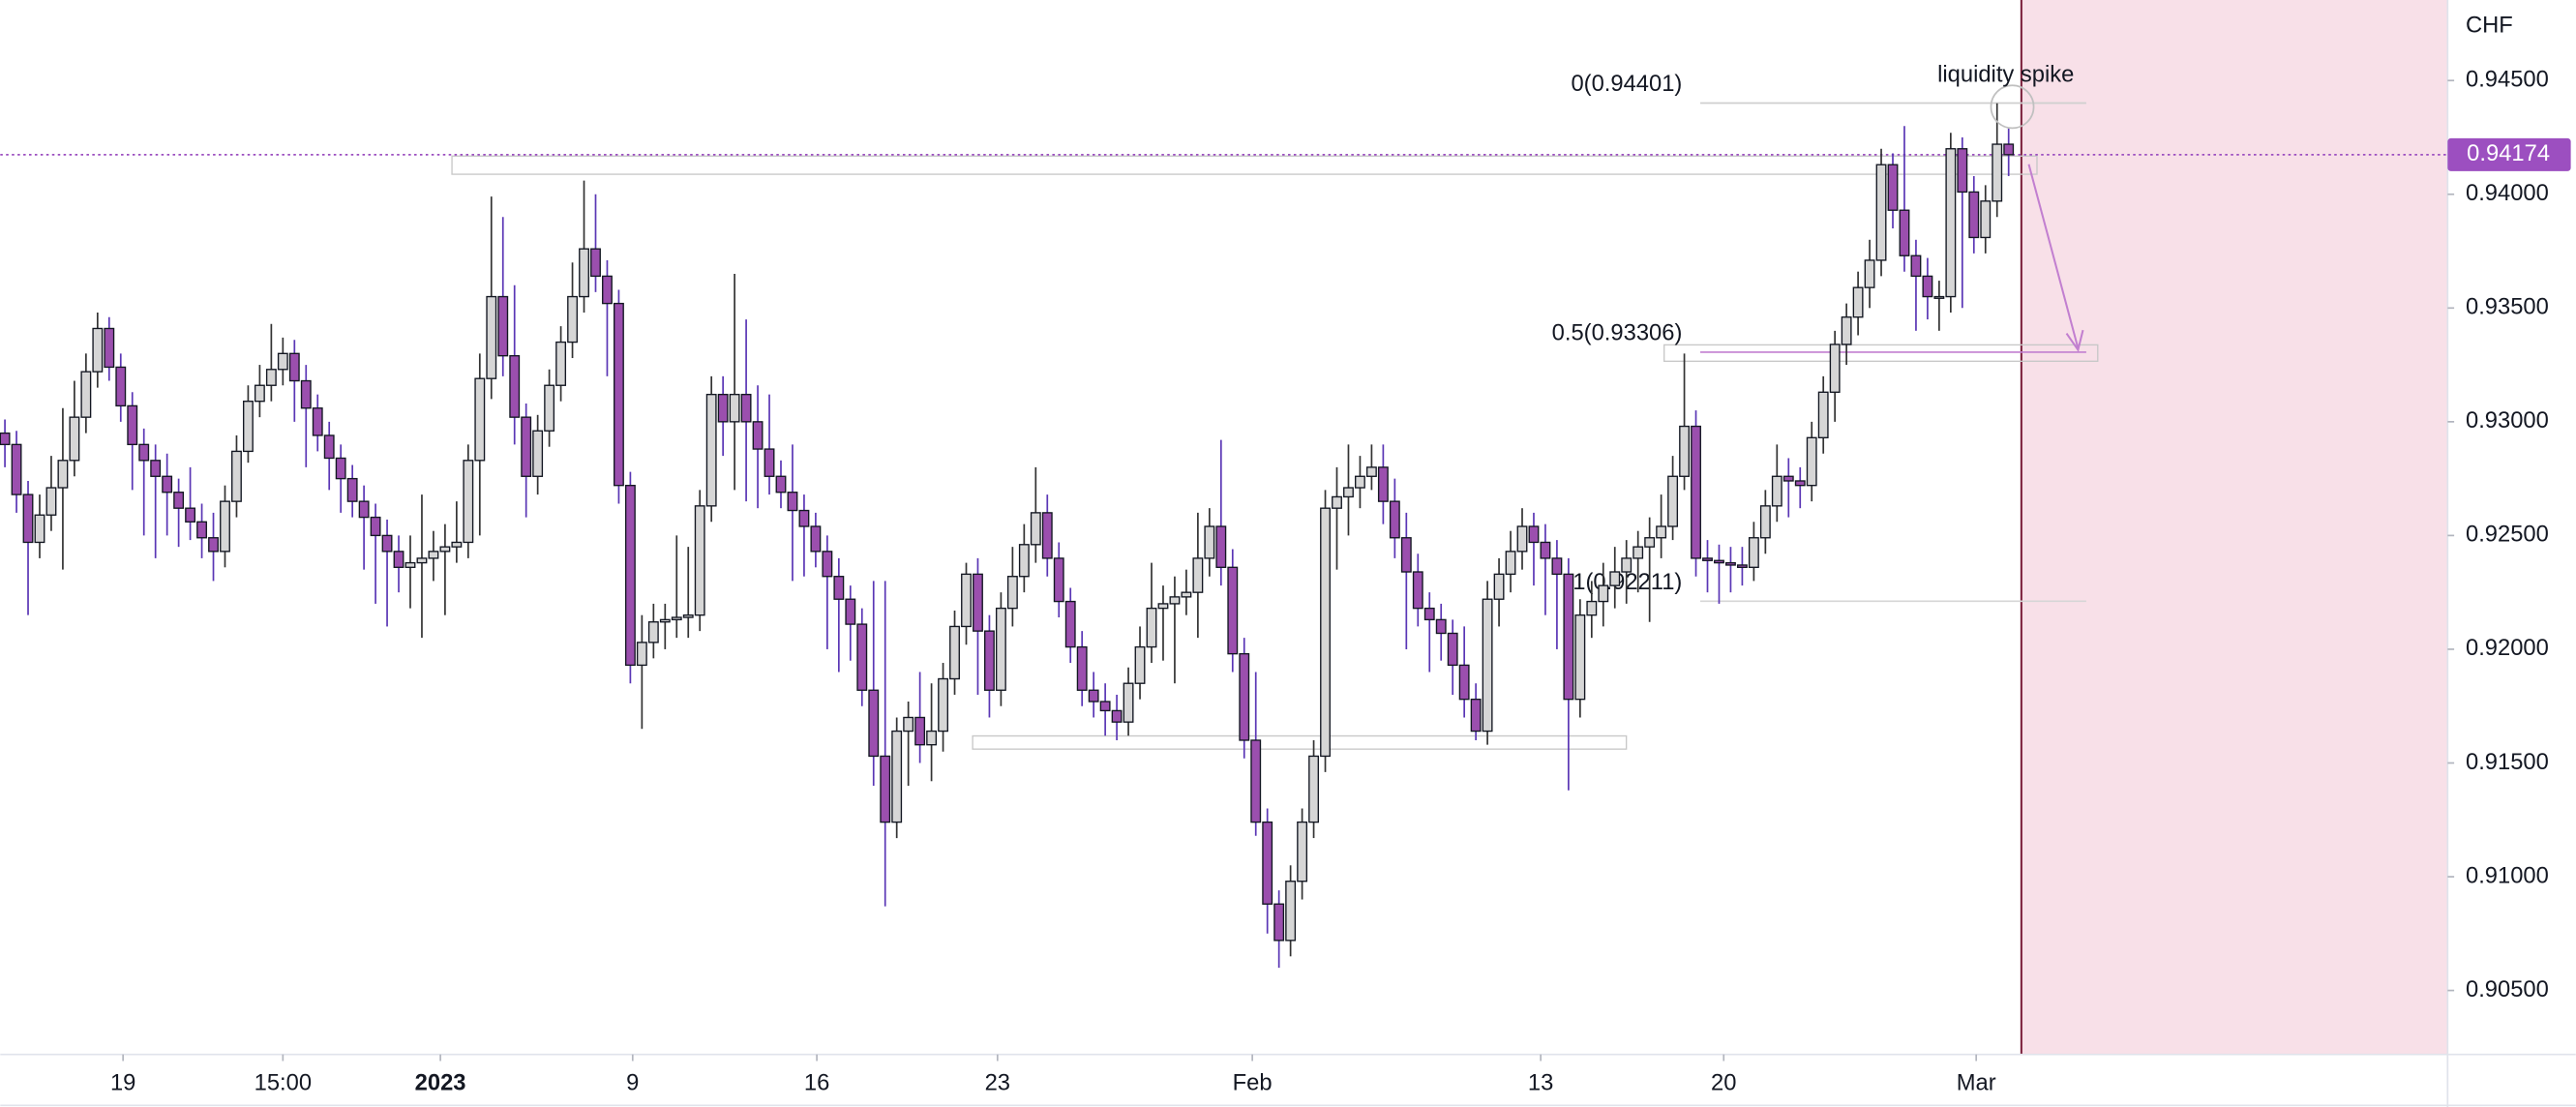 The image size is (2576, 1107). I want to click on fib-label: 0.5(0.93306), so click(1617, 333).